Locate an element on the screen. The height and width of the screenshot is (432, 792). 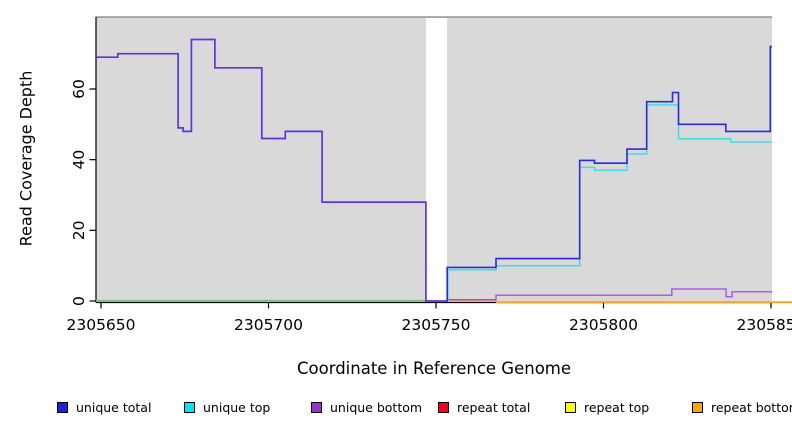
legend-item-unique-top: unique top is located at coordinates (227, 407).